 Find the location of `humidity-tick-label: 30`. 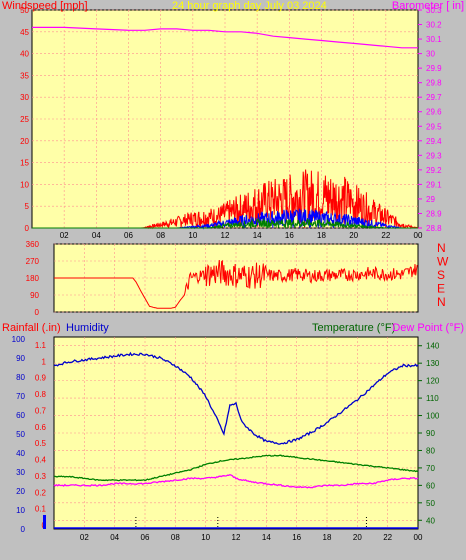

humidity-tick-label: 30 is located at coordinates (20, 472).